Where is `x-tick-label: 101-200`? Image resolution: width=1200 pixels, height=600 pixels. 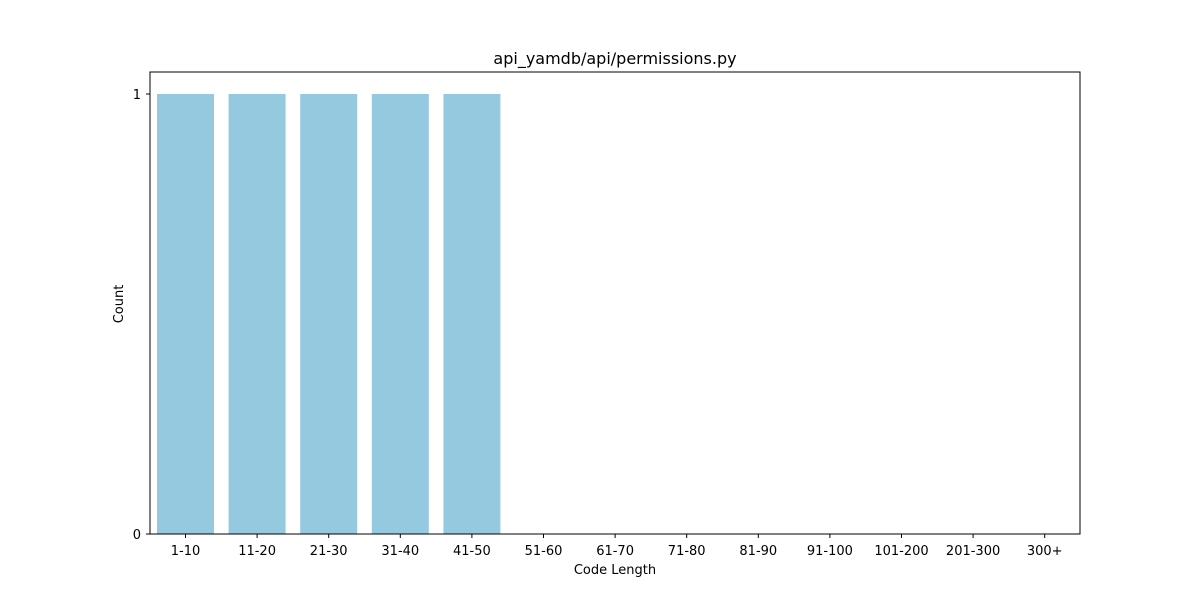 x-tick-label: 101-200 is located at coordinates (901, 551).